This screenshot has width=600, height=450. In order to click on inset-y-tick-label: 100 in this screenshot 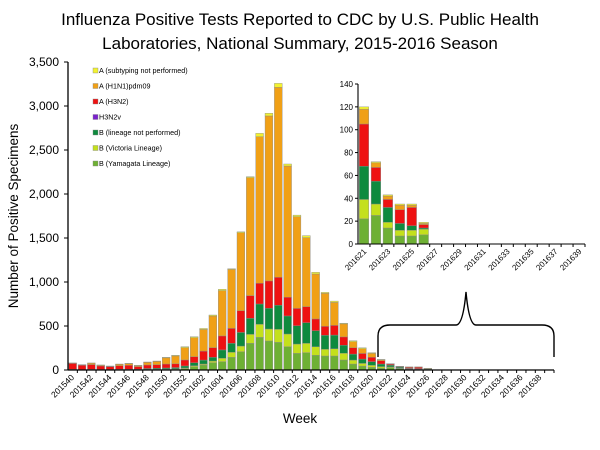, I will do `click(347, 130)`.